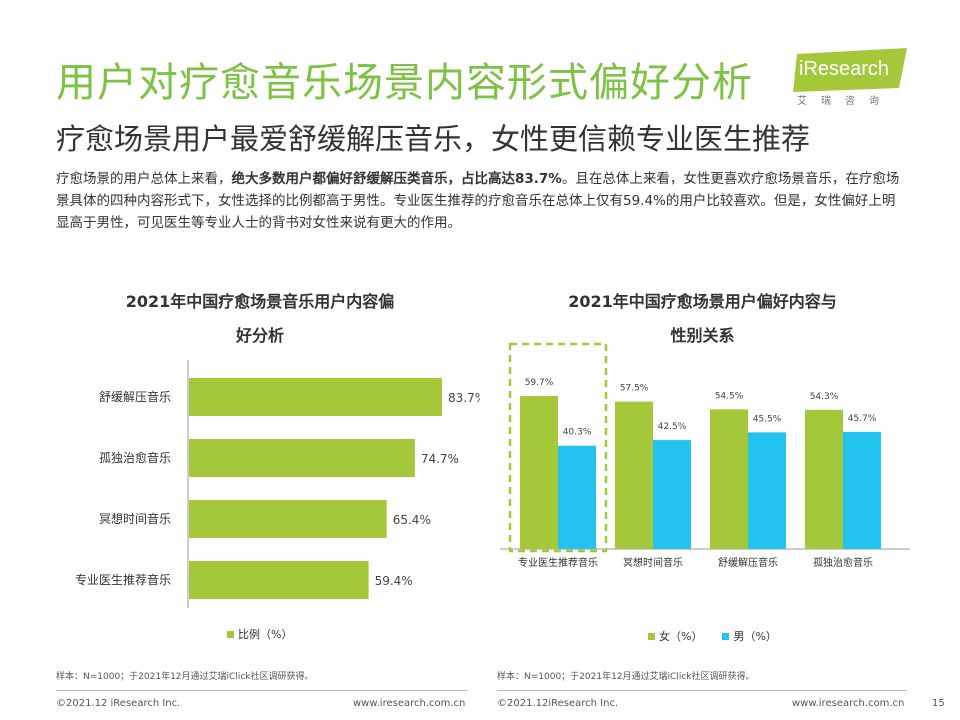  What do you see at coordinates (144, 179) in the screenshot?
I see `summary-part-1: 疗愈场景的用户总体上来看，` at bounding box center [144, 179].